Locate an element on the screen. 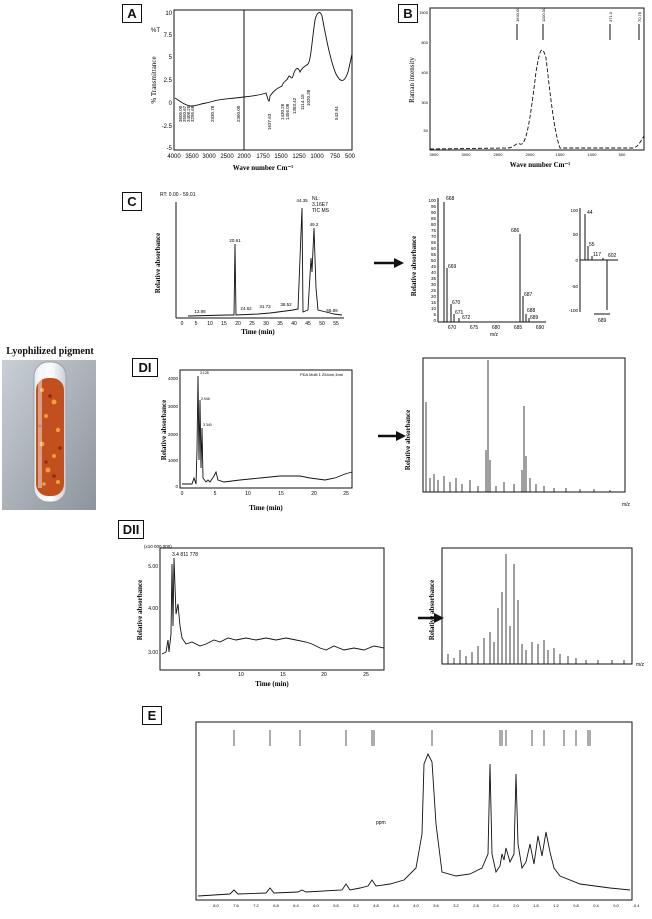 This screenshot has width=652, height=919. ms1-ytick: 0 is located at coordinates (434, 320).